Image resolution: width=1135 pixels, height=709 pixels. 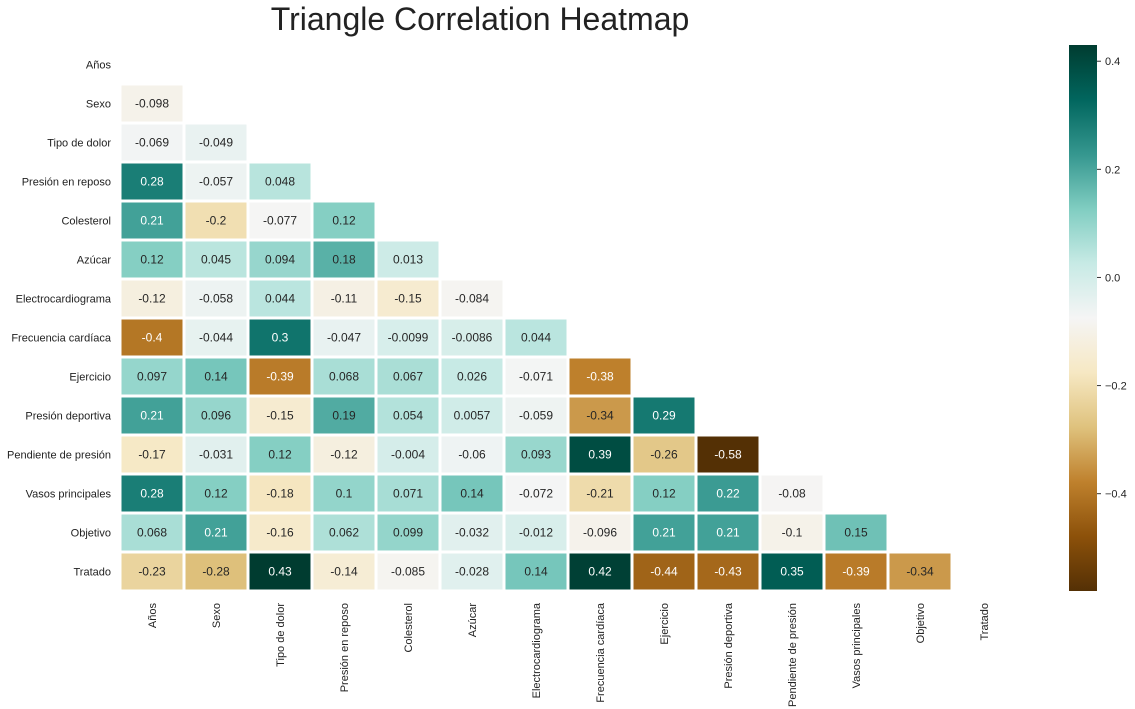 I want to click on cell-value-label: 0.045, so click(x=216, y=260).